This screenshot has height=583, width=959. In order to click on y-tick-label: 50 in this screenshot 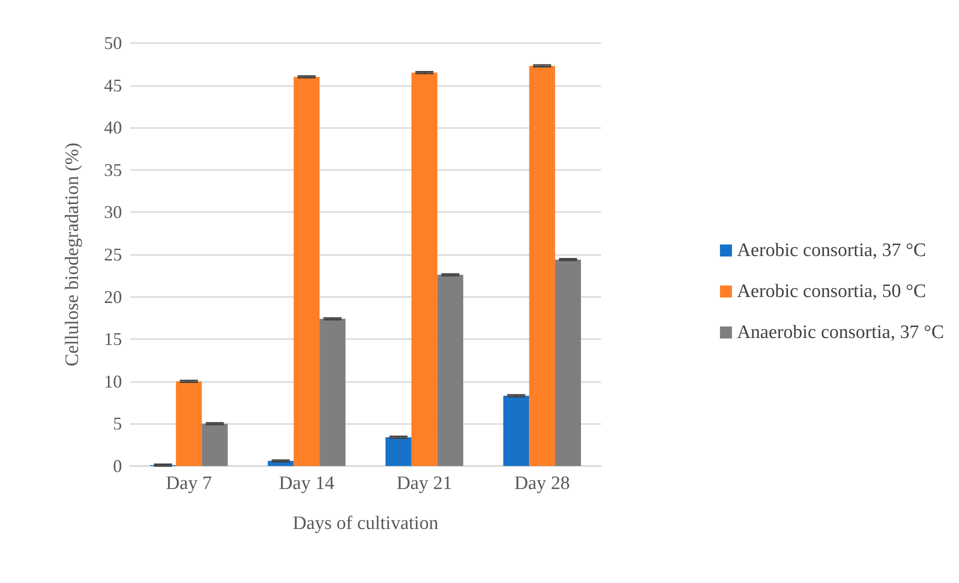, I will do `click(113, 43)`.